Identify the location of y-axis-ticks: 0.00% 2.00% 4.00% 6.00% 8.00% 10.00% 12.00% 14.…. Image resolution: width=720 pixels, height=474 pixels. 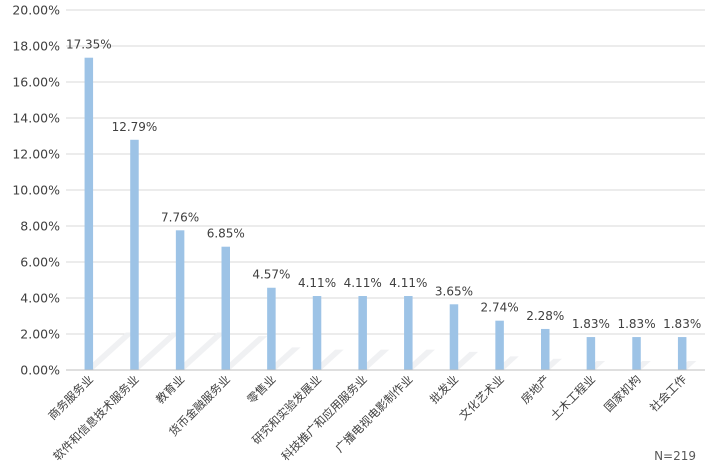
(36, 190).